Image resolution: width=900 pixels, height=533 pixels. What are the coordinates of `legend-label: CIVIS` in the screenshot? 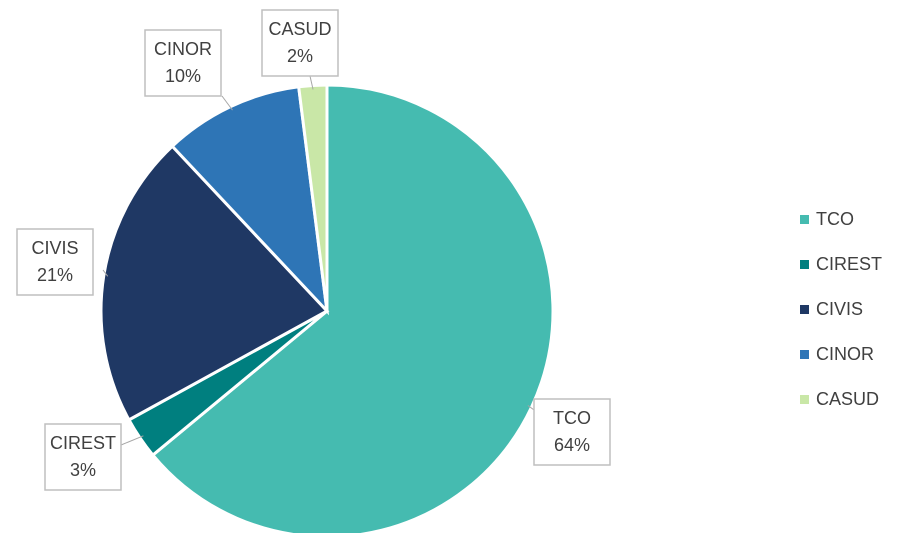 It's located at (839, 309).